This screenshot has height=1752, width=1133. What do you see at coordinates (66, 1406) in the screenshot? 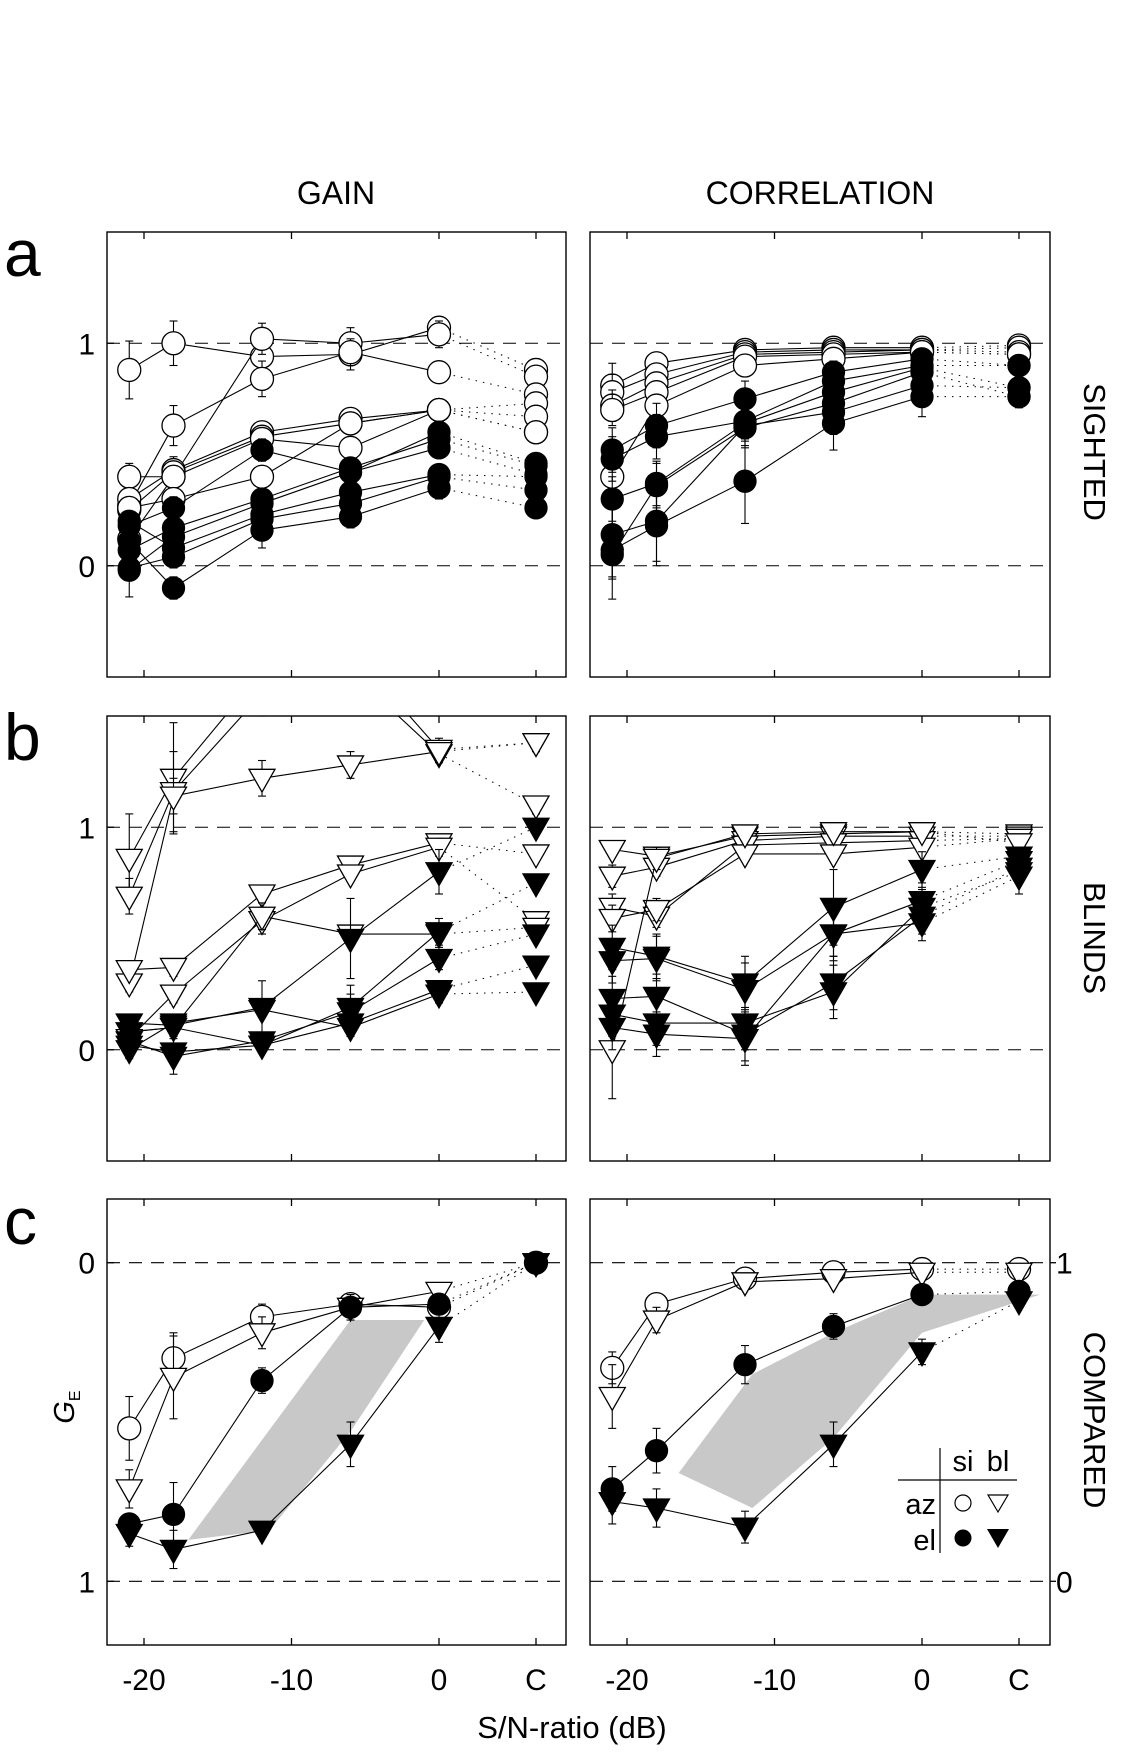
I see `svg-text: GE` at bounding box center [66, 1406].